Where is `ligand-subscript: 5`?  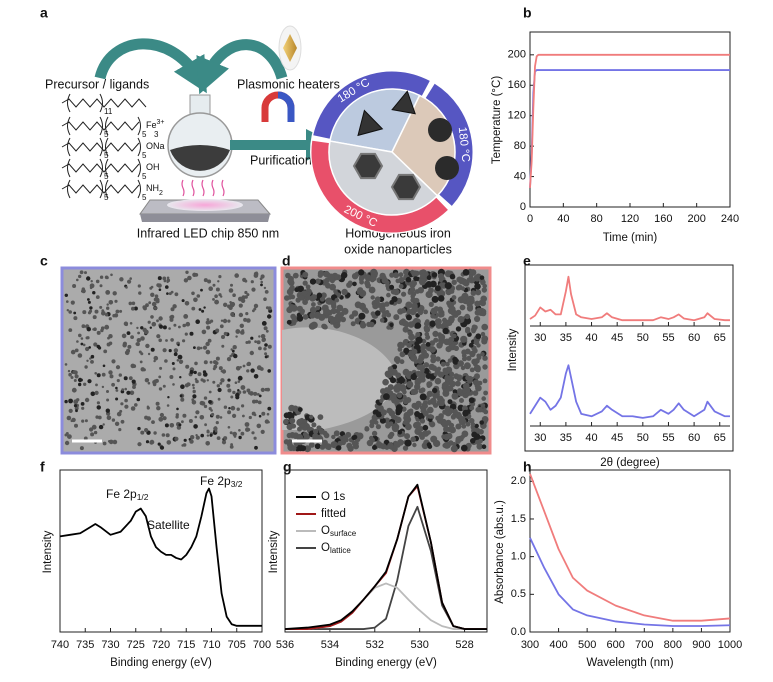
ligand-subscript: 5 is located at coordinates (144, 197).